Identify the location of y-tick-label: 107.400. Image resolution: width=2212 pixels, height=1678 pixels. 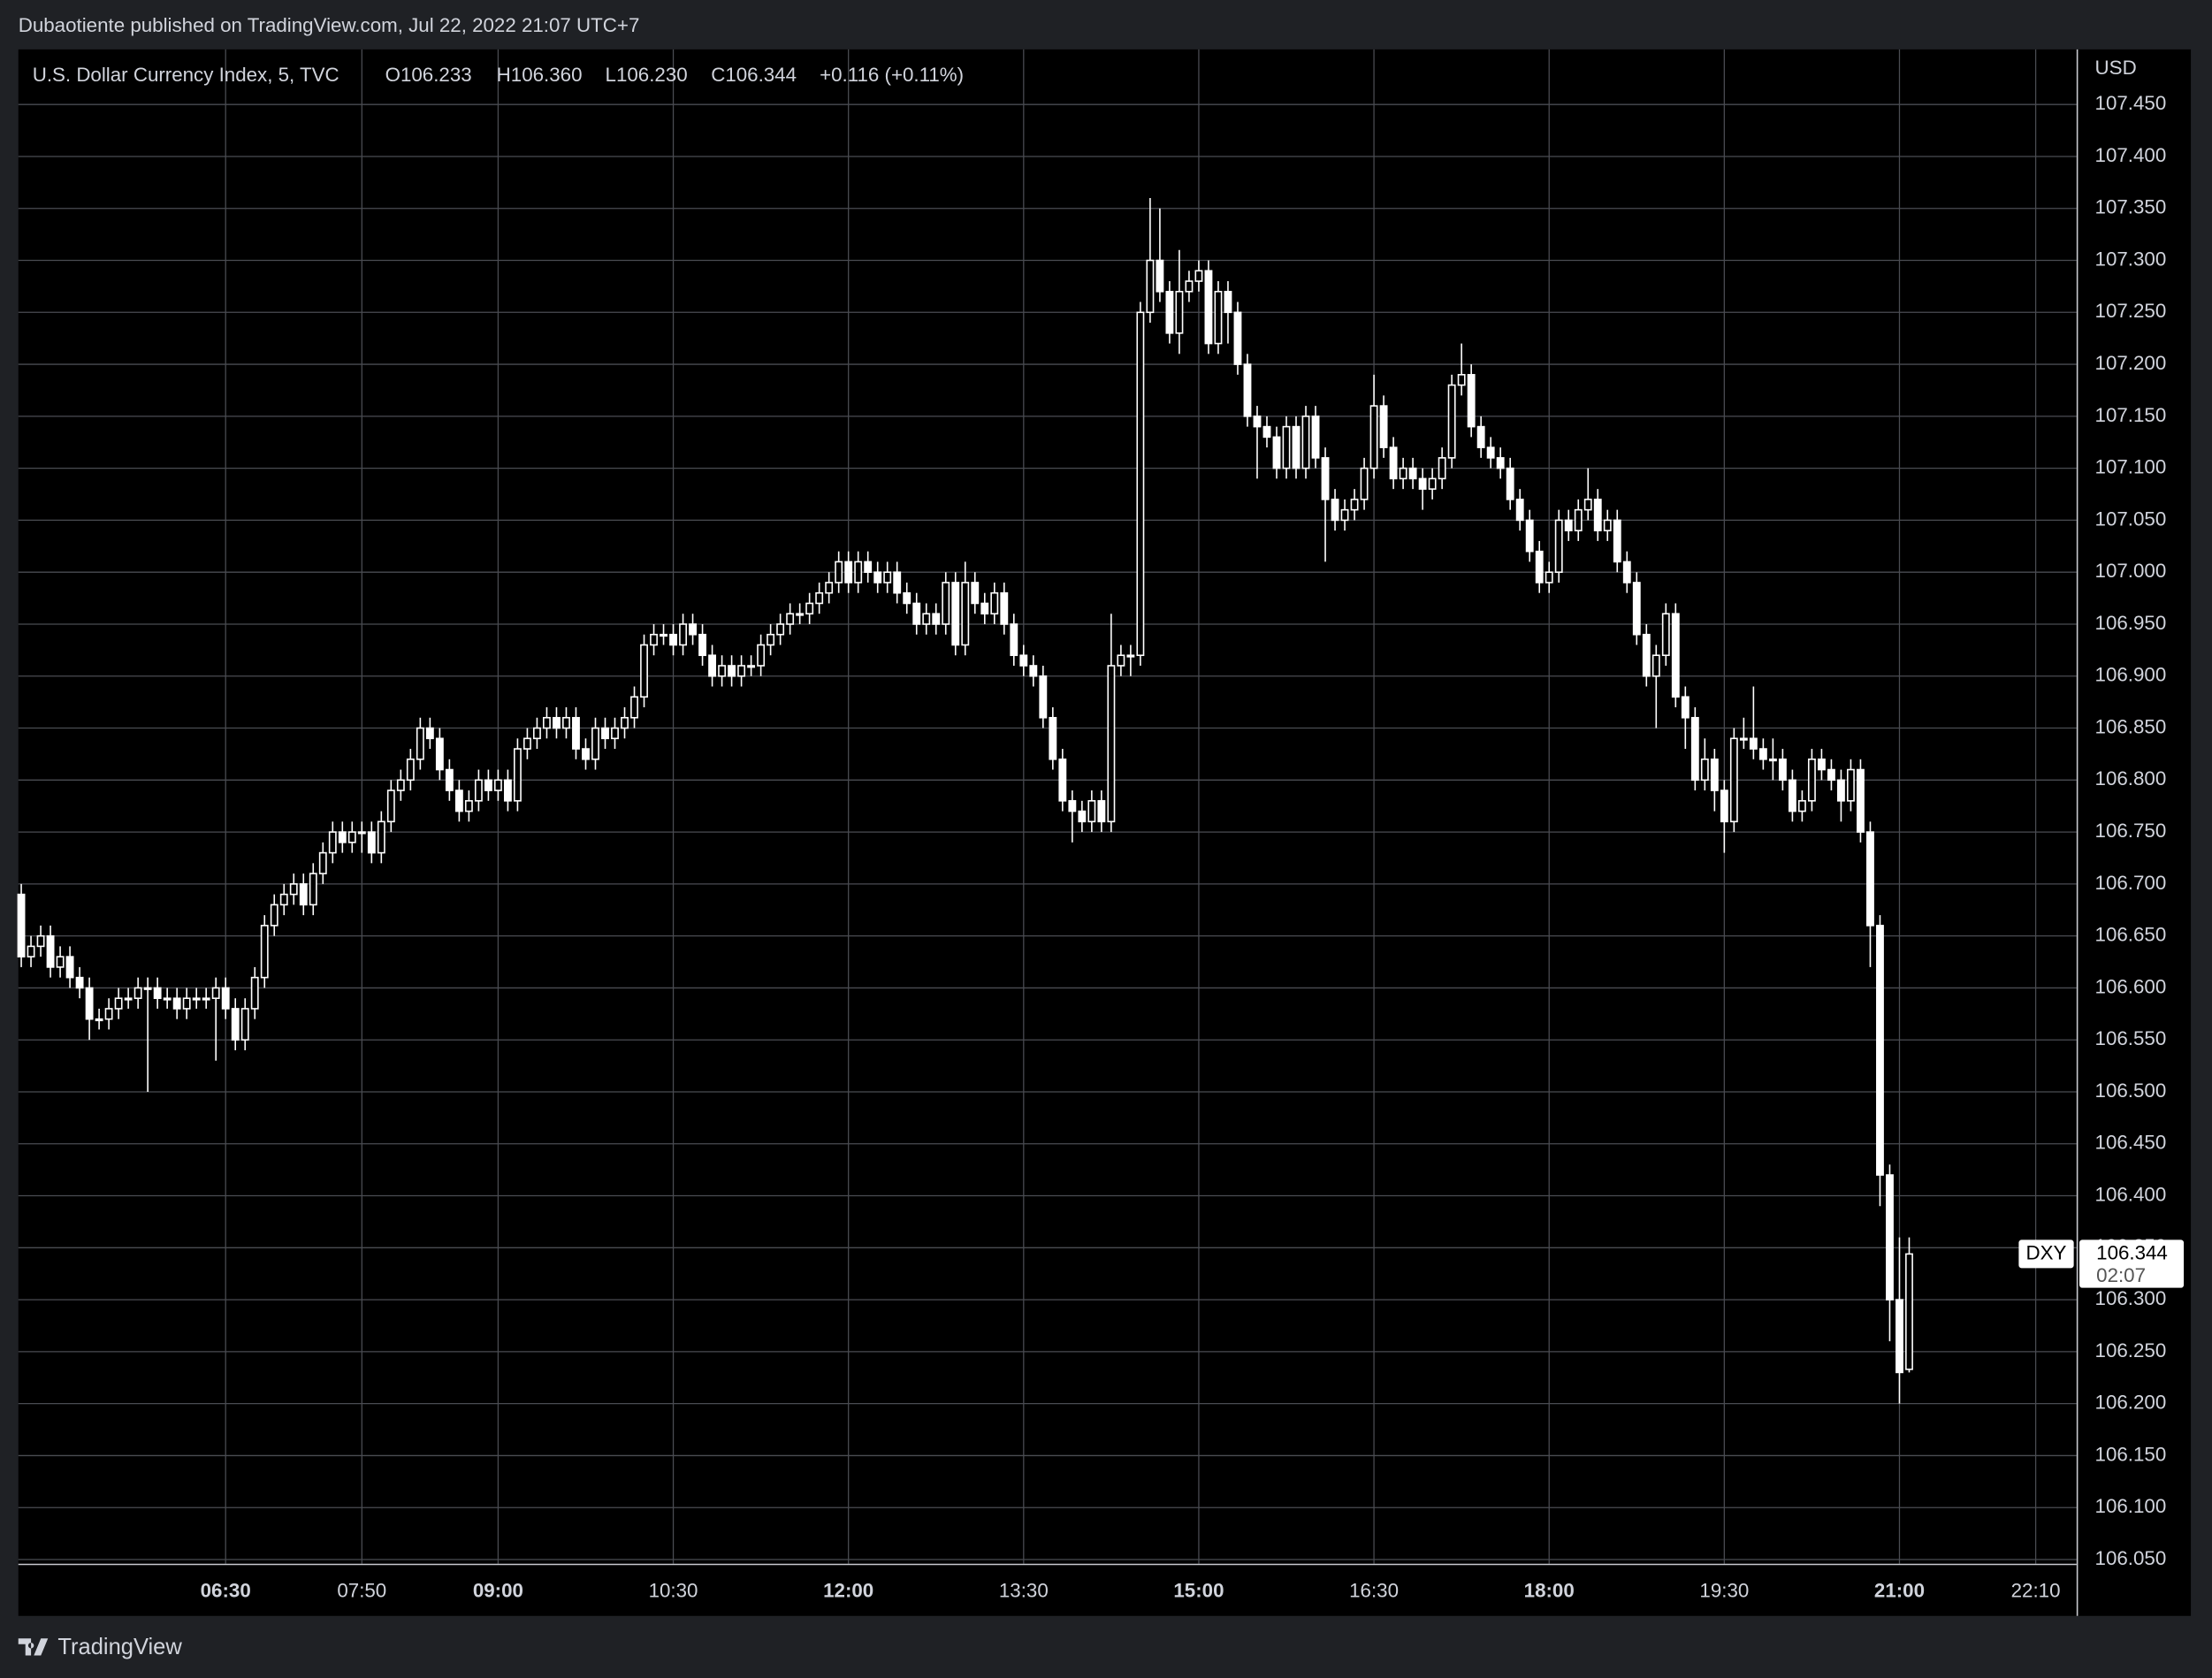
(2131, 155).